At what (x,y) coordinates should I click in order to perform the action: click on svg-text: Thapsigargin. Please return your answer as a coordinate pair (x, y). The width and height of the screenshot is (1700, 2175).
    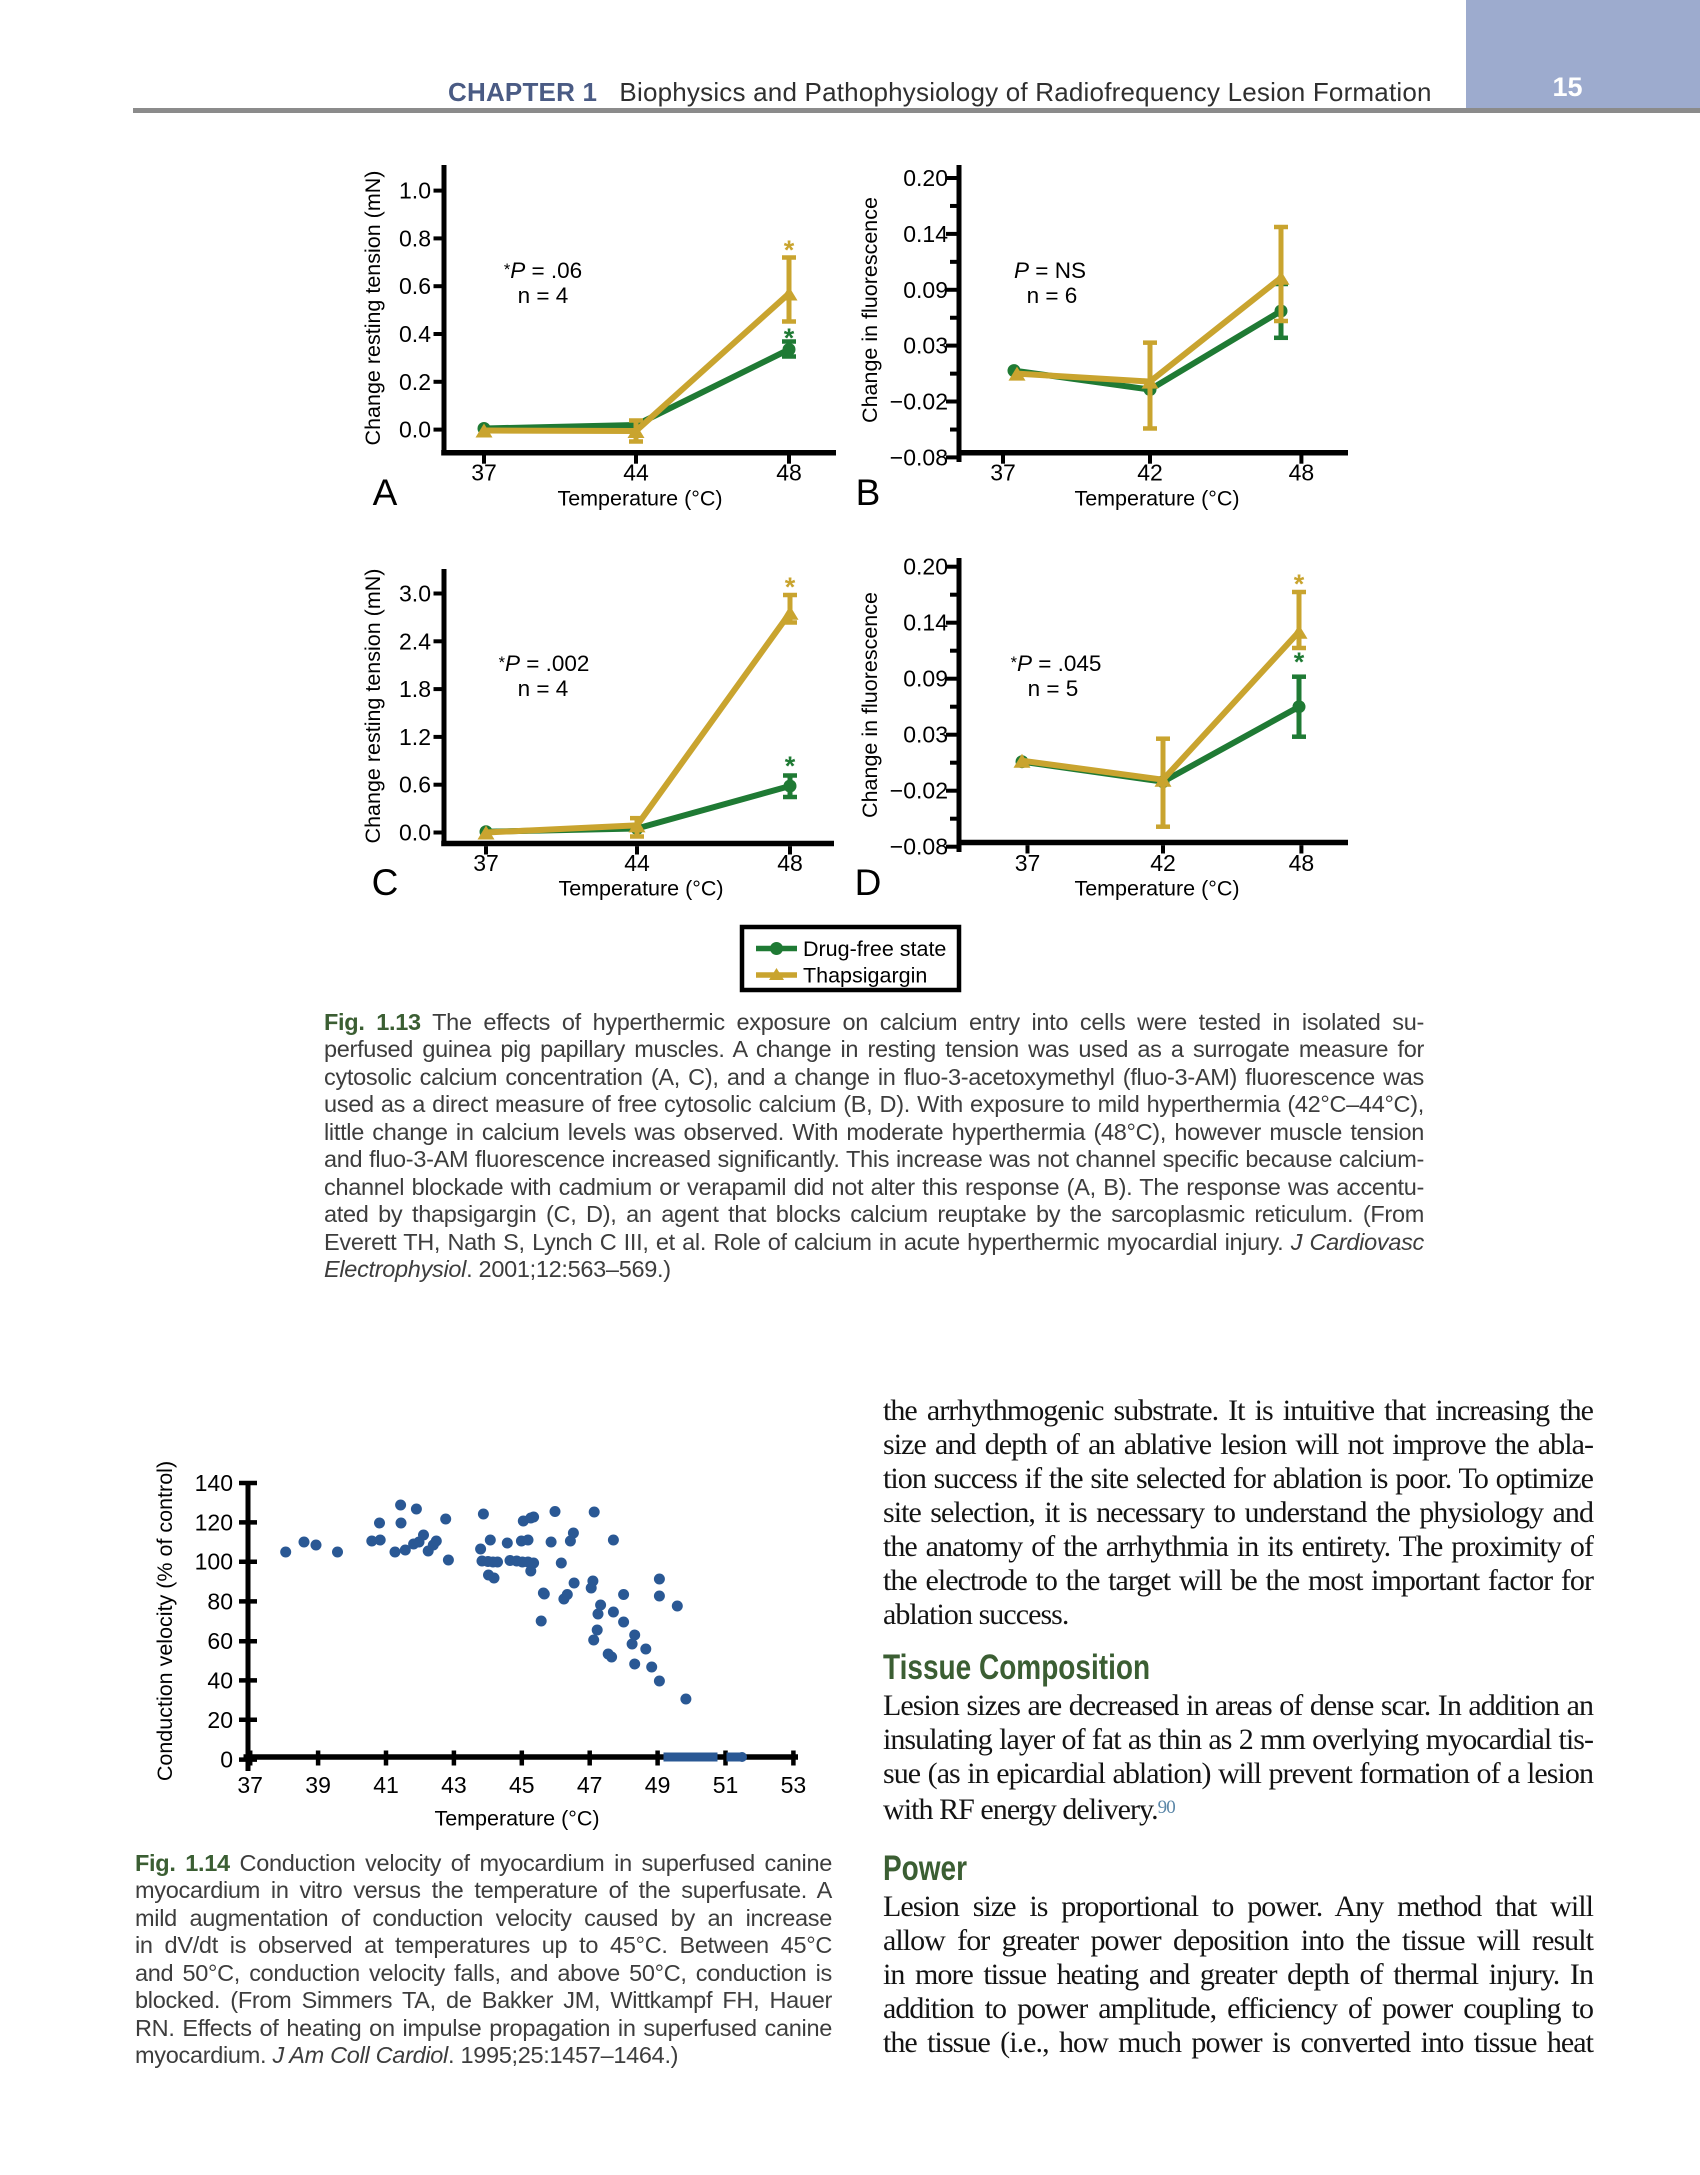
    Looking at the image, I should click on (865, 976).